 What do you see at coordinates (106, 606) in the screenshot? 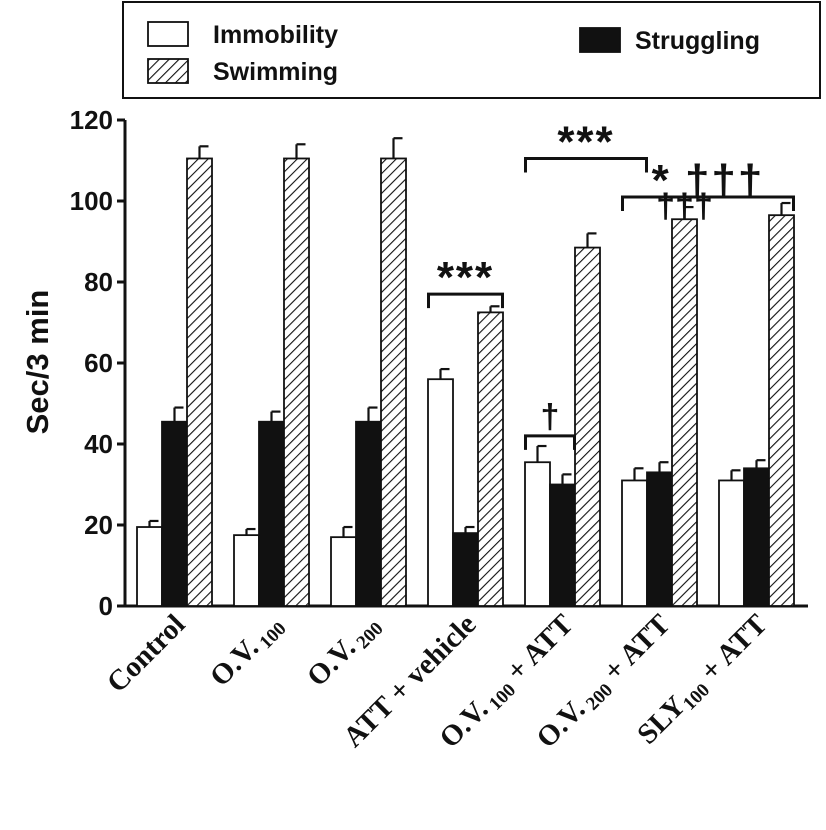
I see `y-tick-label: 0` at bounding box center [106, 606].